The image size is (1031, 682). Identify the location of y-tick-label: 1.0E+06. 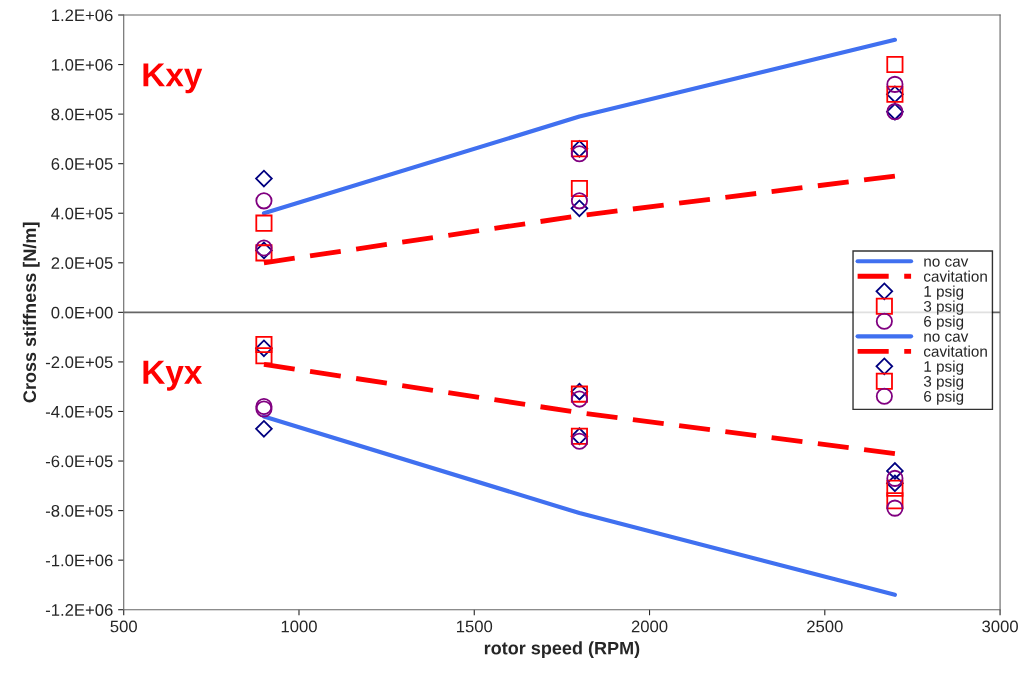
(82, 64).